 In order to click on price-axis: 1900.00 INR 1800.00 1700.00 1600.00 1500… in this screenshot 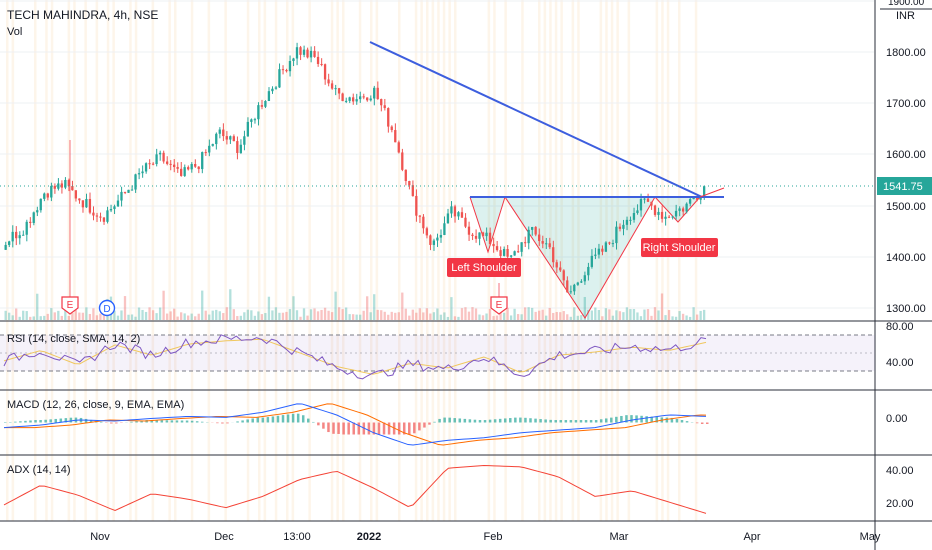, I will do `click(906, 157)`.